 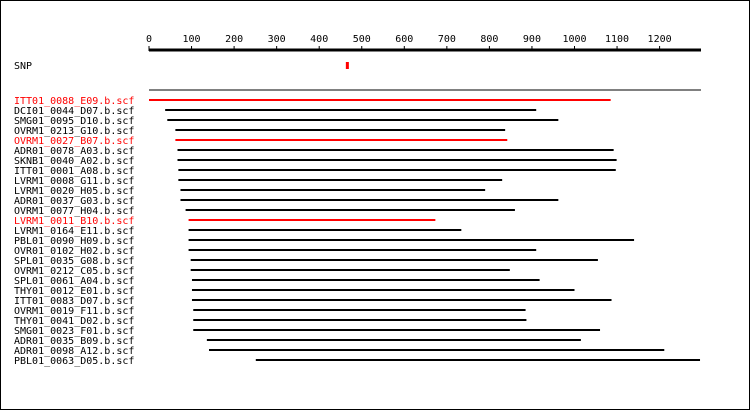 I want to click on scale-tick-label: 1000, so click(x=574, y=39).